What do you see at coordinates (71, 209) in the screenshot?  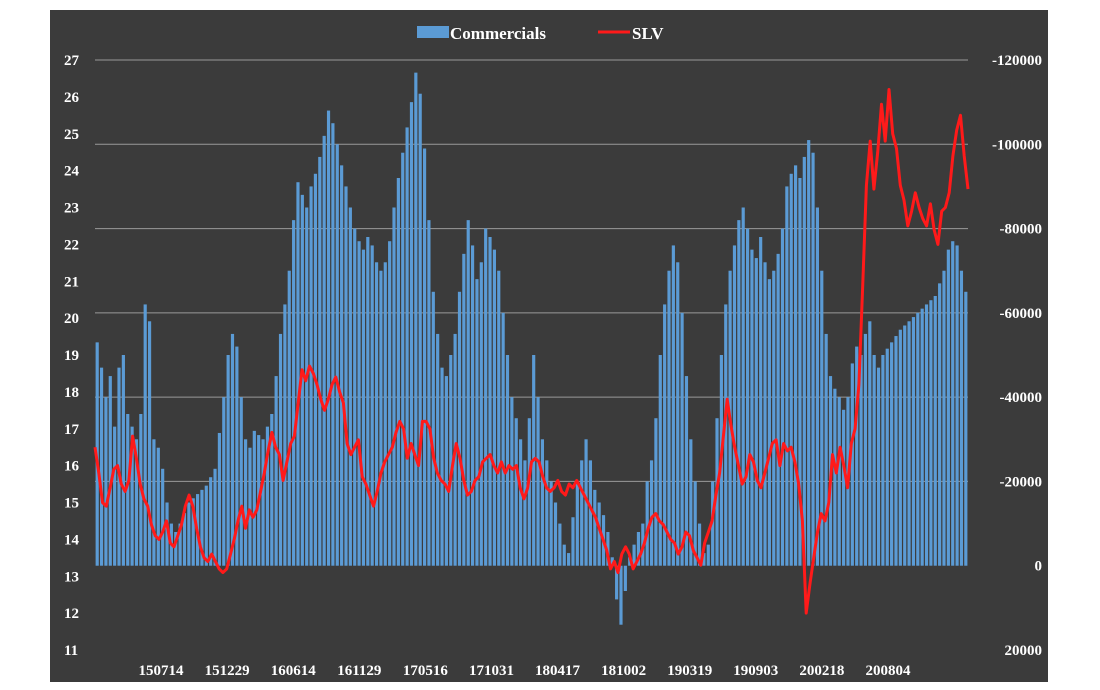 I see `left-tick-label: 23` at bounding box center [71, 209].